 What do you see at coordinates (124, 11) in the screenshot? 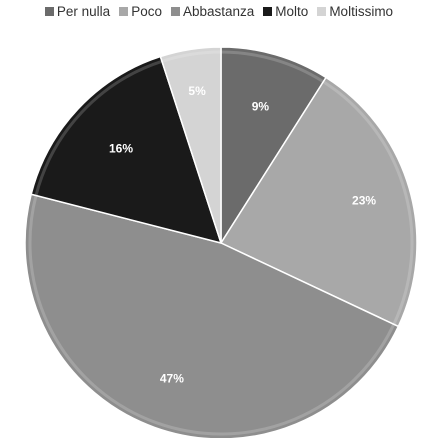
I see `legend-swatch-poco` at bounding box center [124, 11].